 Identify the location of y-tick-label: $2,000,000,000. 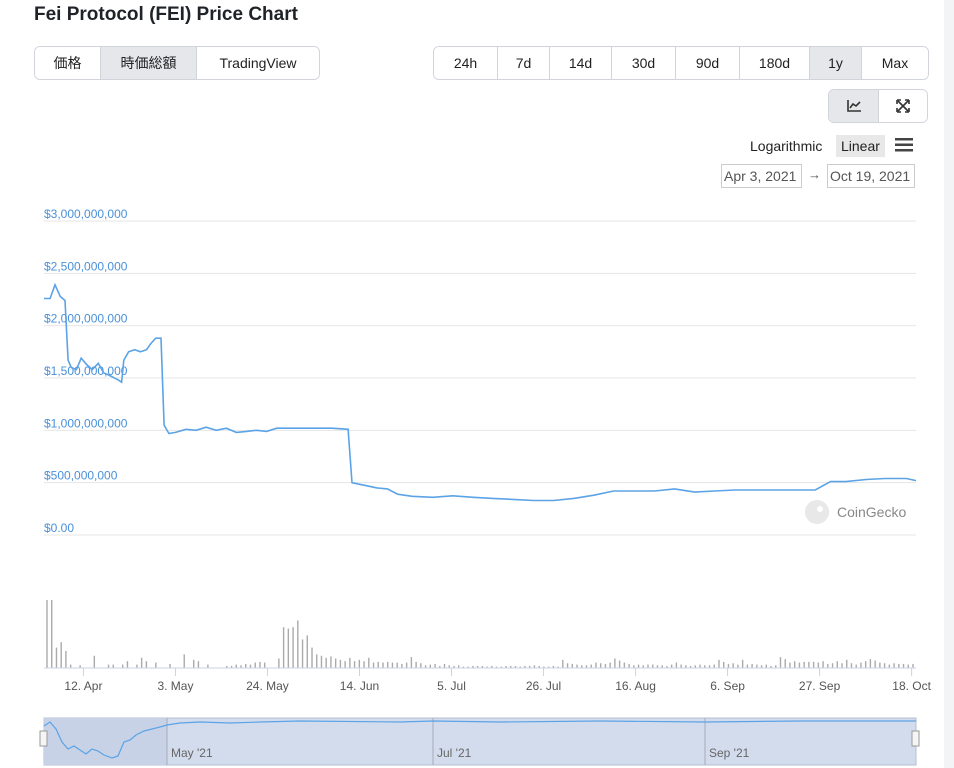
(86, 319).